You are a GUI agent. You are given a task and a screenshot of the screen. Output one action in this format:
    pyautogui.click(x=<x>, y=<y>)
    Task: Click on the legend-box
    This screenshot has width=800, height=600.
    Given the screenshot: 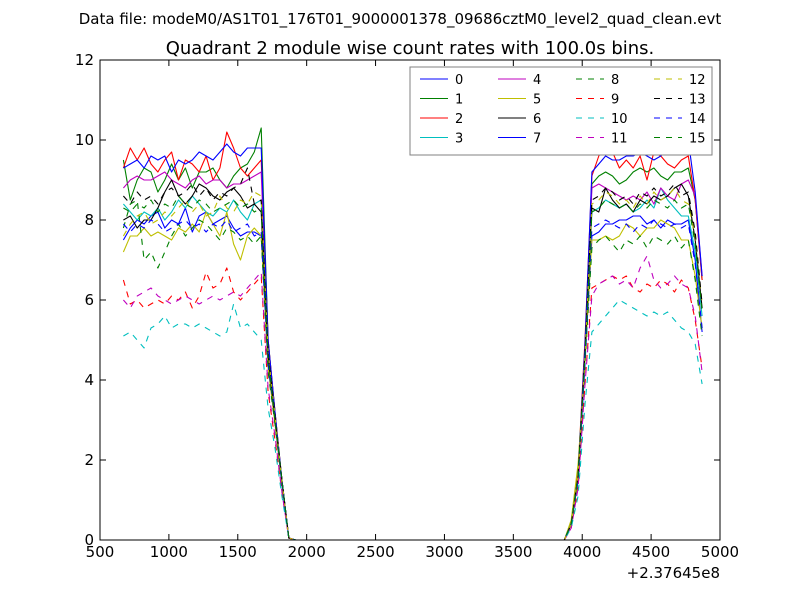 What is the action you would take?
    pyautogui.click(x=561, y=111)
    